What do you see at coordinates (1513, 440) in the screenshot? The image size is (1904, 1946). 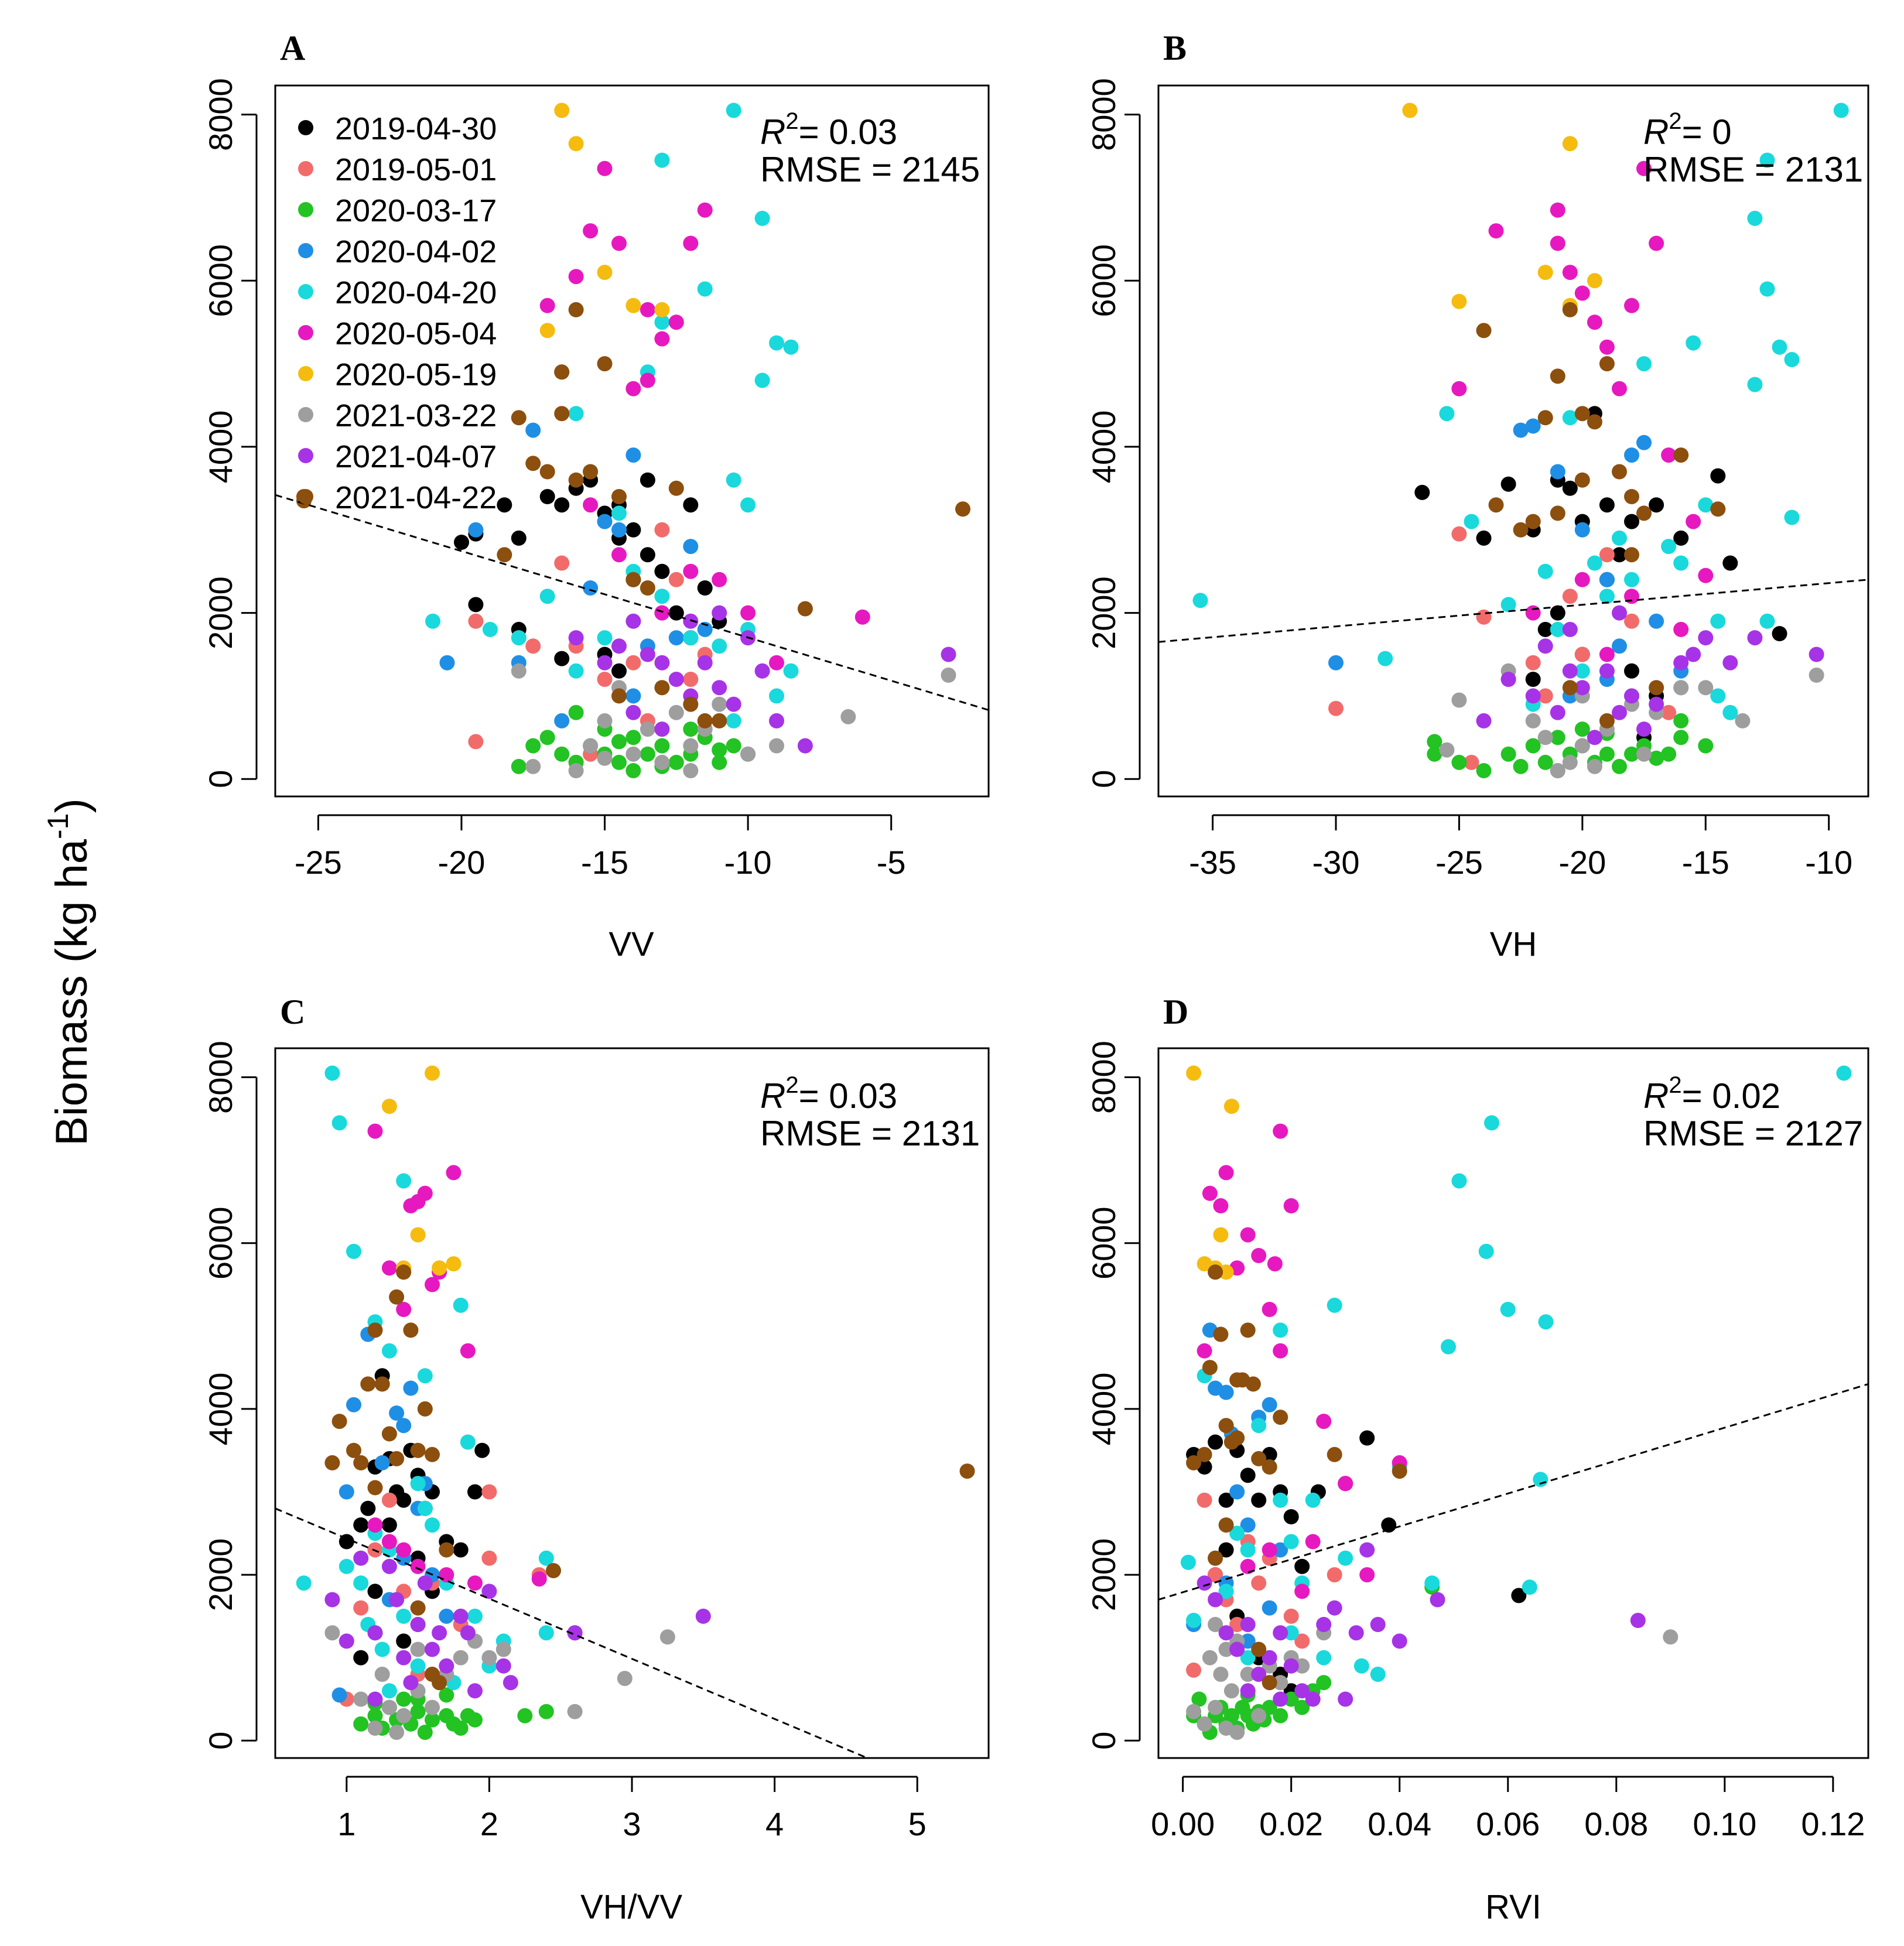 I see `plot-marks-b` at bounding box center [1513, 440].